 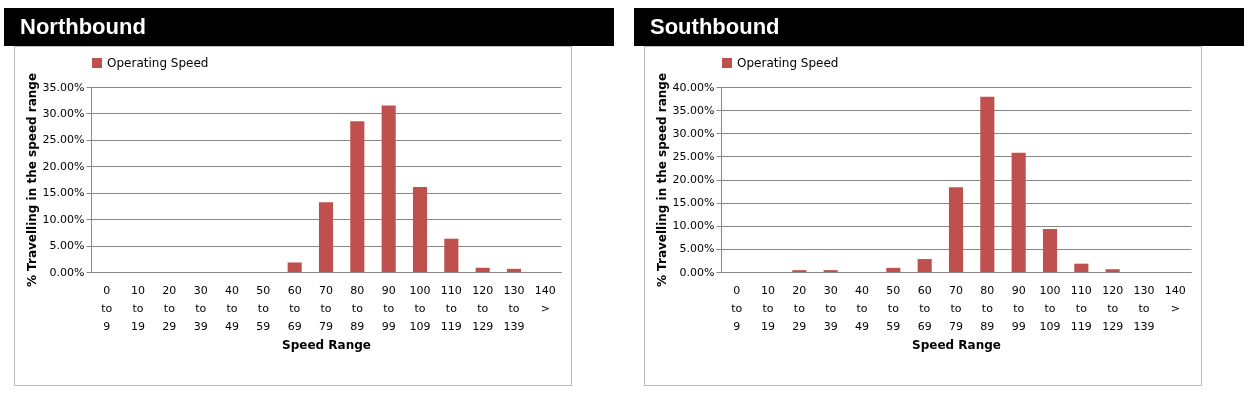 What do you see at coordinates (939, 27) in the screenshot?
I see `chart-title: Southbound` at bounding box center [939, 27].